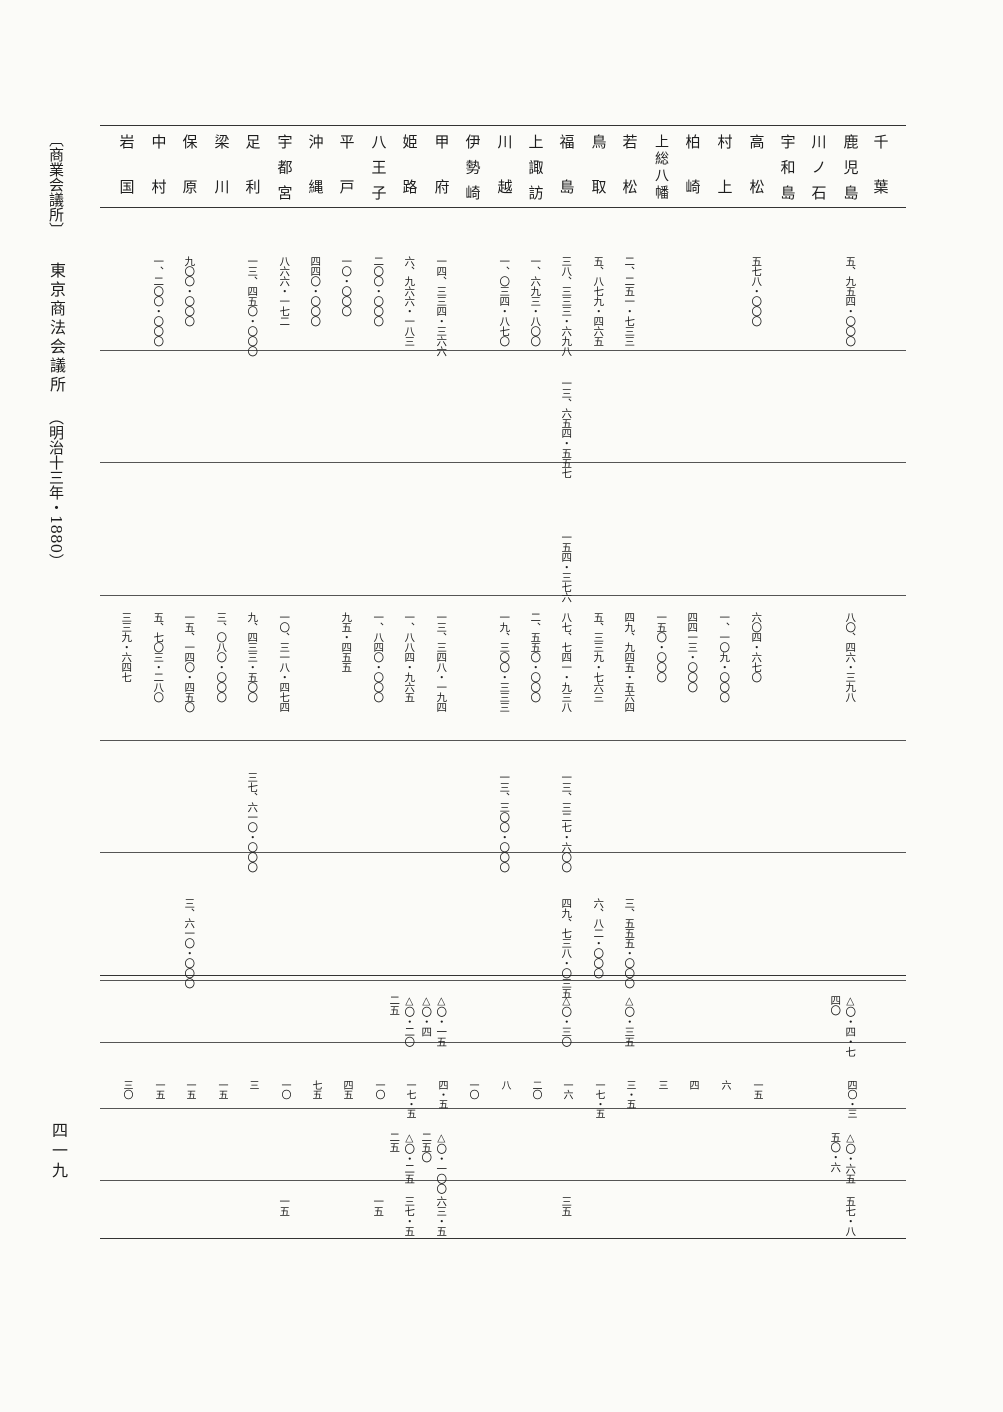 The image size is (1003, 1412). I want to click on place-name: 足利, so click(252, 179).